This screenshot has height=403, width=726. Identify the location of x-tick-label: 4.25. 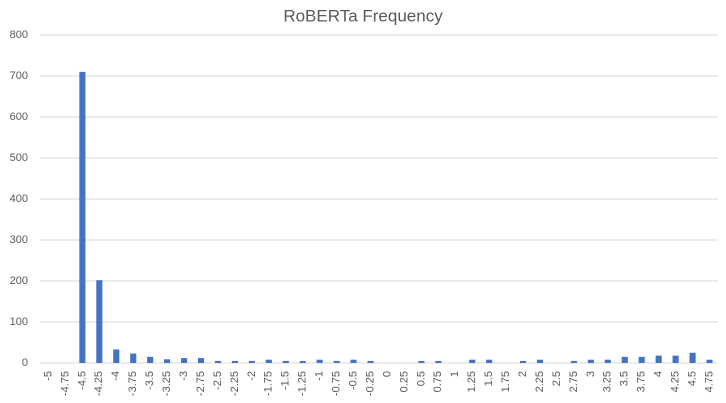
(676, 381).